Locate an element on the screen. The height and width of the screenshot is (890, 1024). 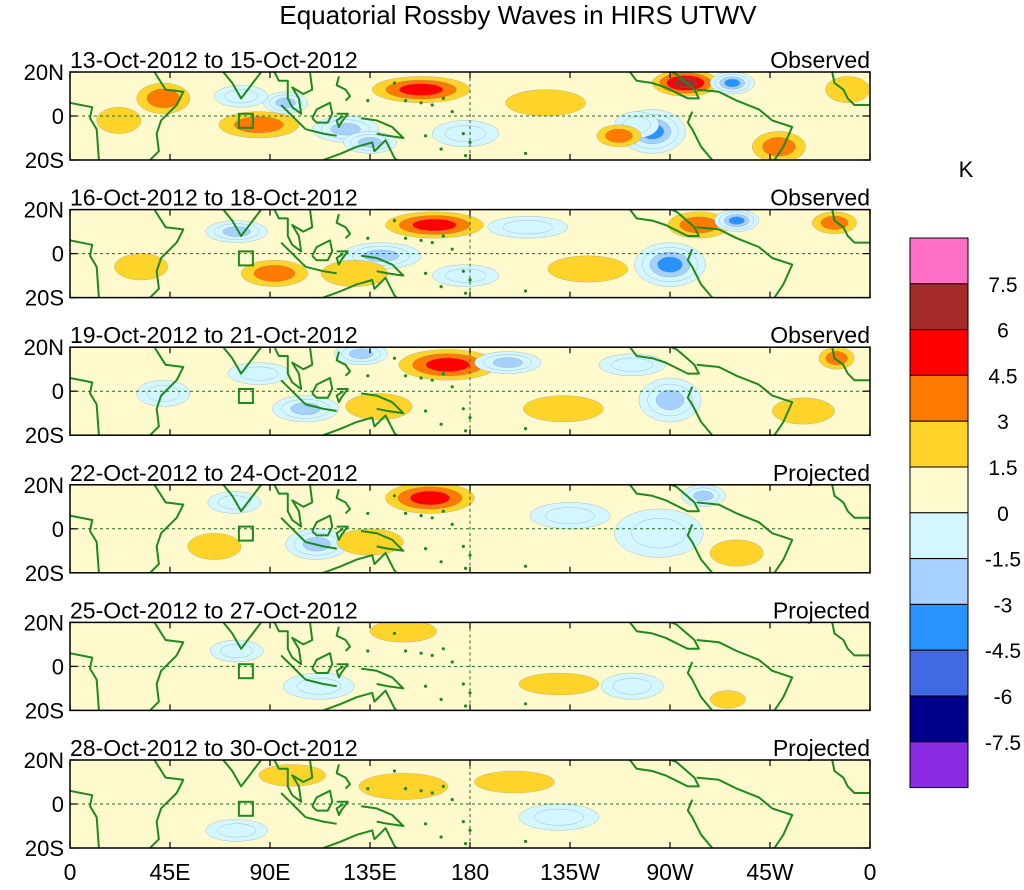
lon-tick-label: 180 is located at coordinates (470, 872).